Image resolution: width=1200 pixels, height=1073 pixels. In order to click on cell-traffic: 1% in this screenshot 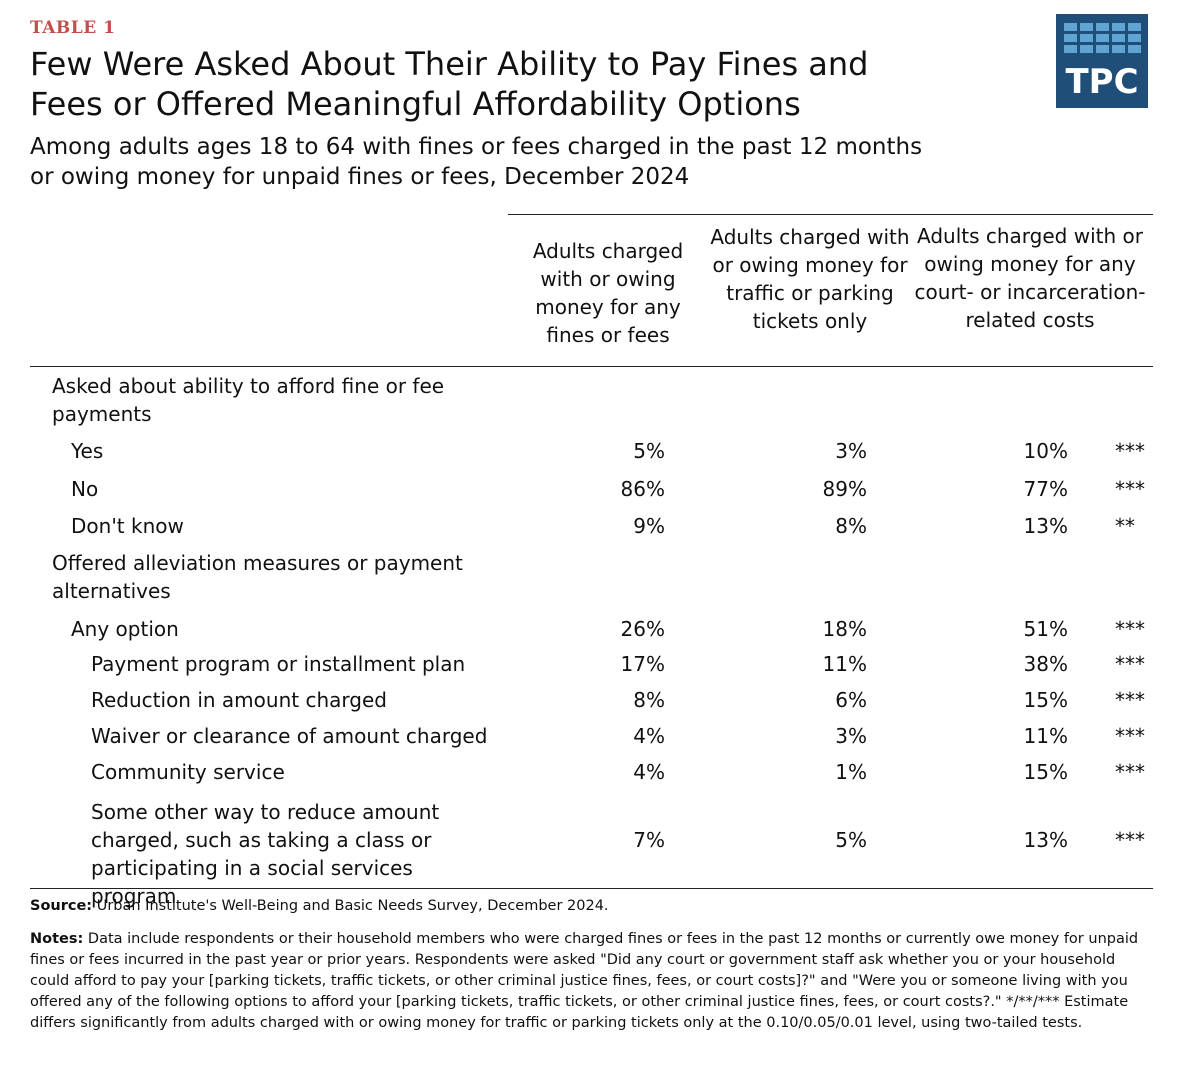, I will do `click(851, 772)`.